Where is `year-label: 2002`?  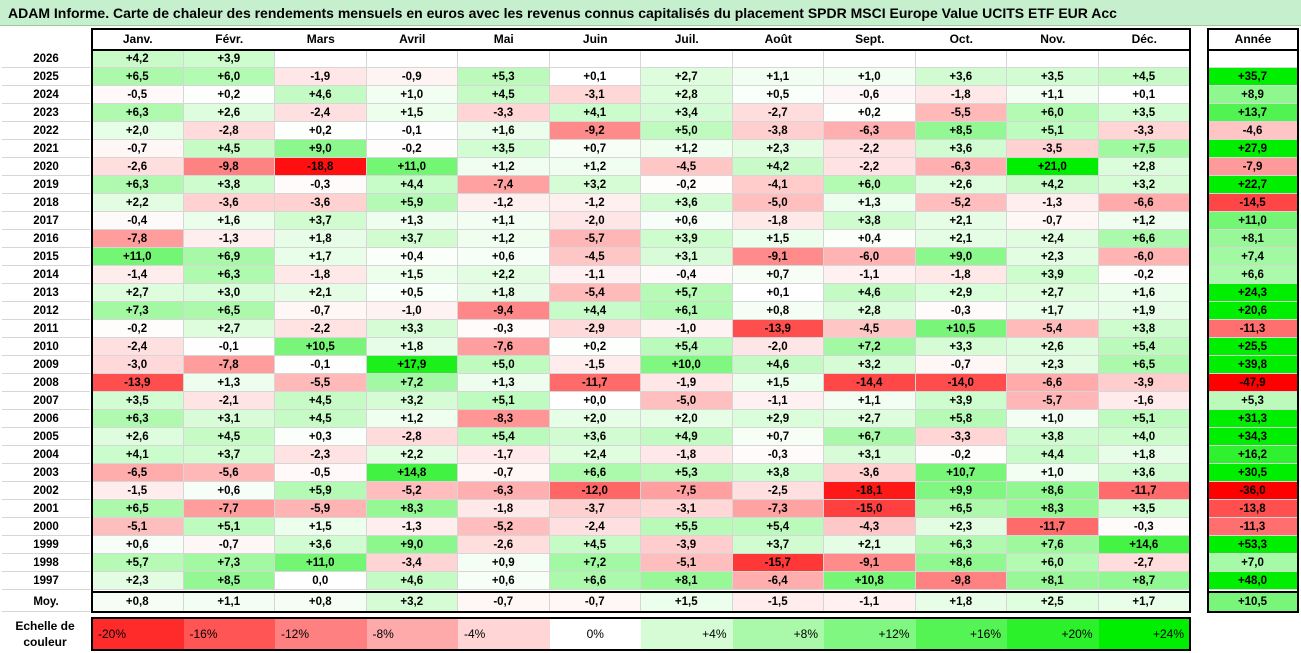 year-label: 2002 is located at coordinates (46, 491).